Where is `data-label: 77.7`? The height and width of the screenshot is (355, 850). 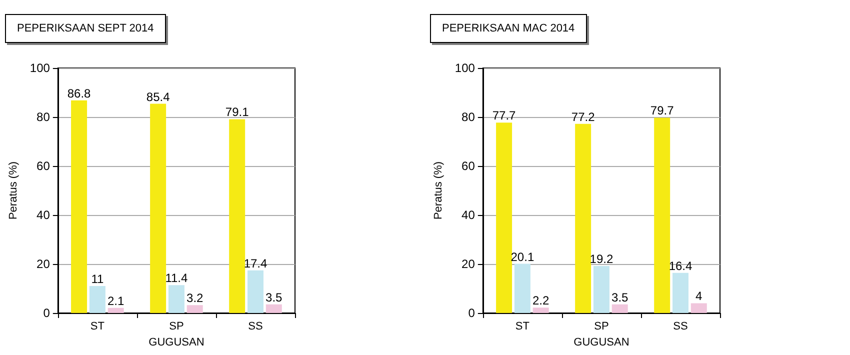
data-label: 77.7 is located at coordinates (504, 115).